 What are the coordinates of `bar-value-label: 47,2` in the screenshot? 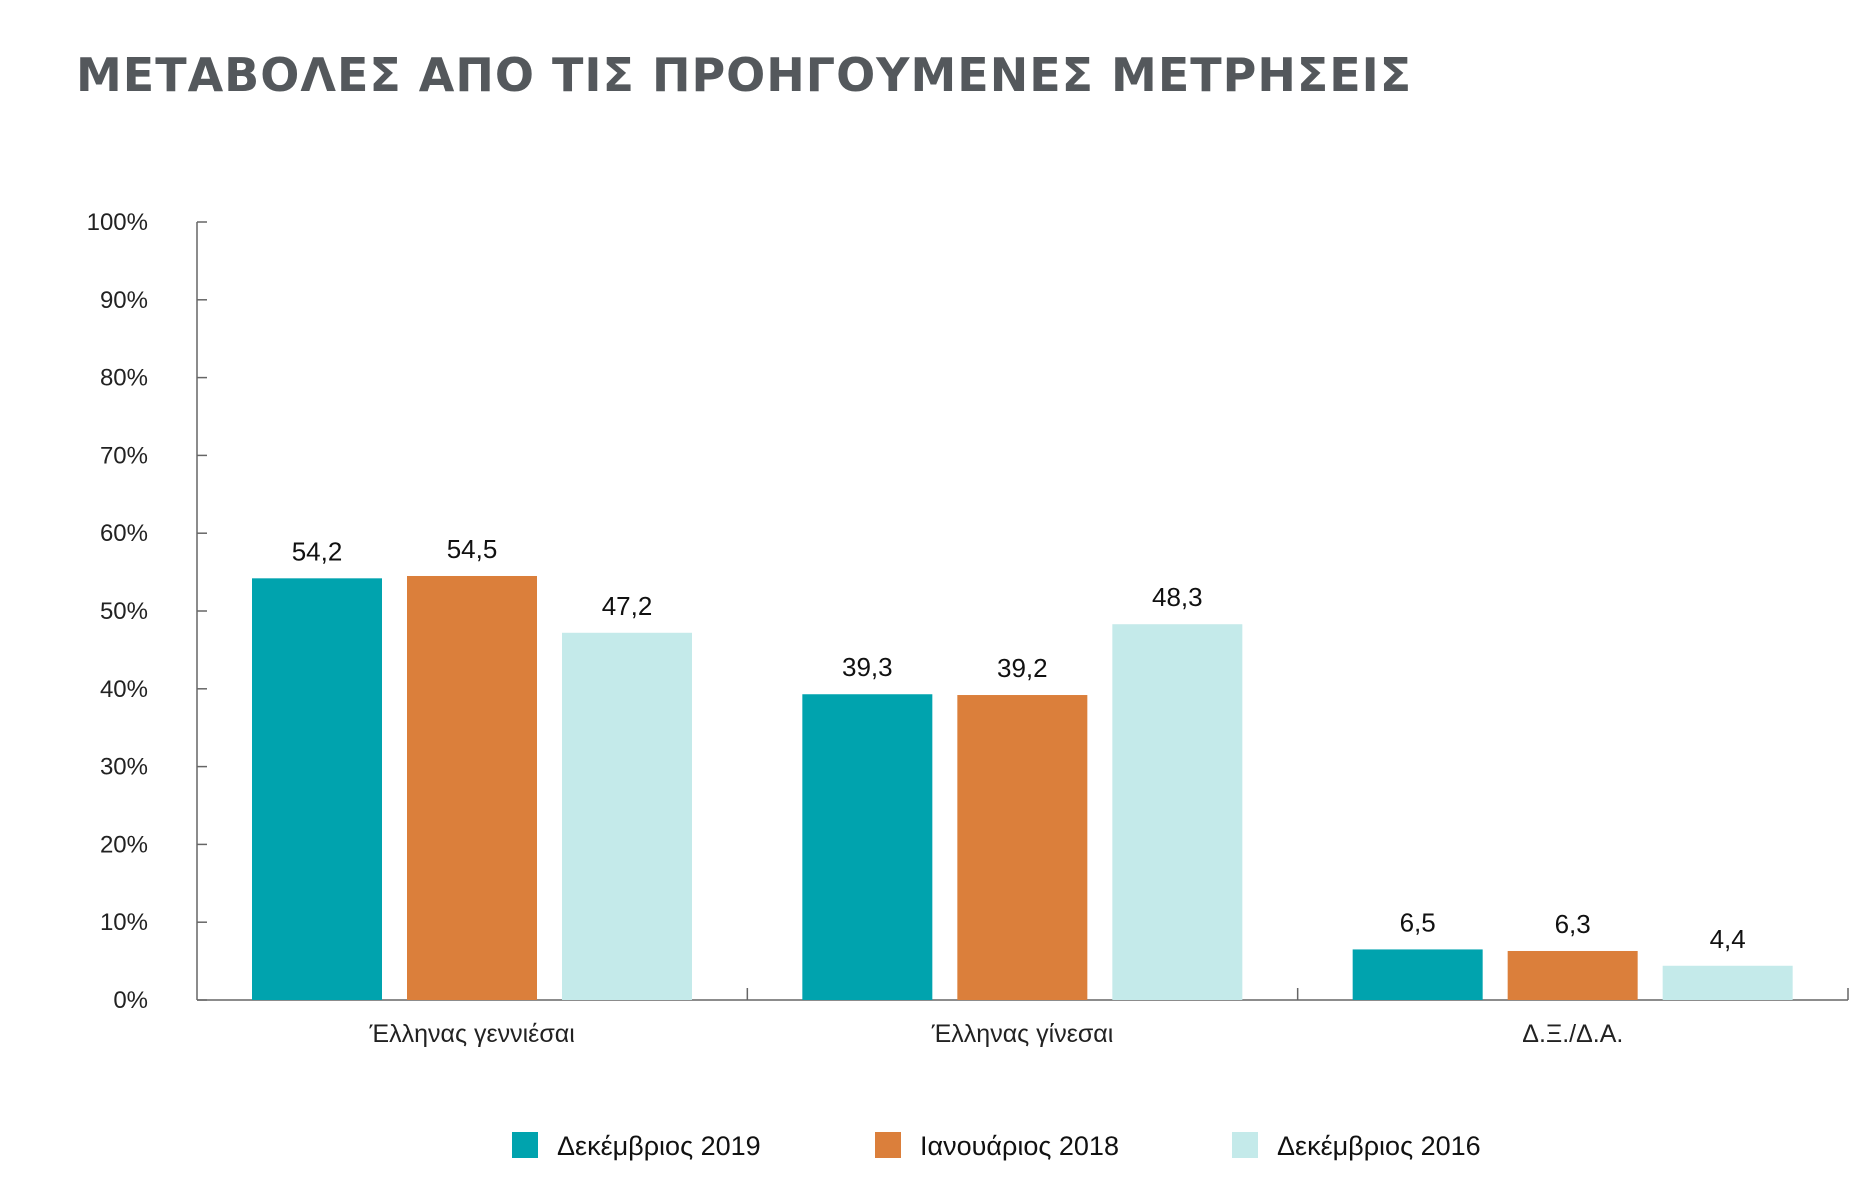 It's located at (627, 606).